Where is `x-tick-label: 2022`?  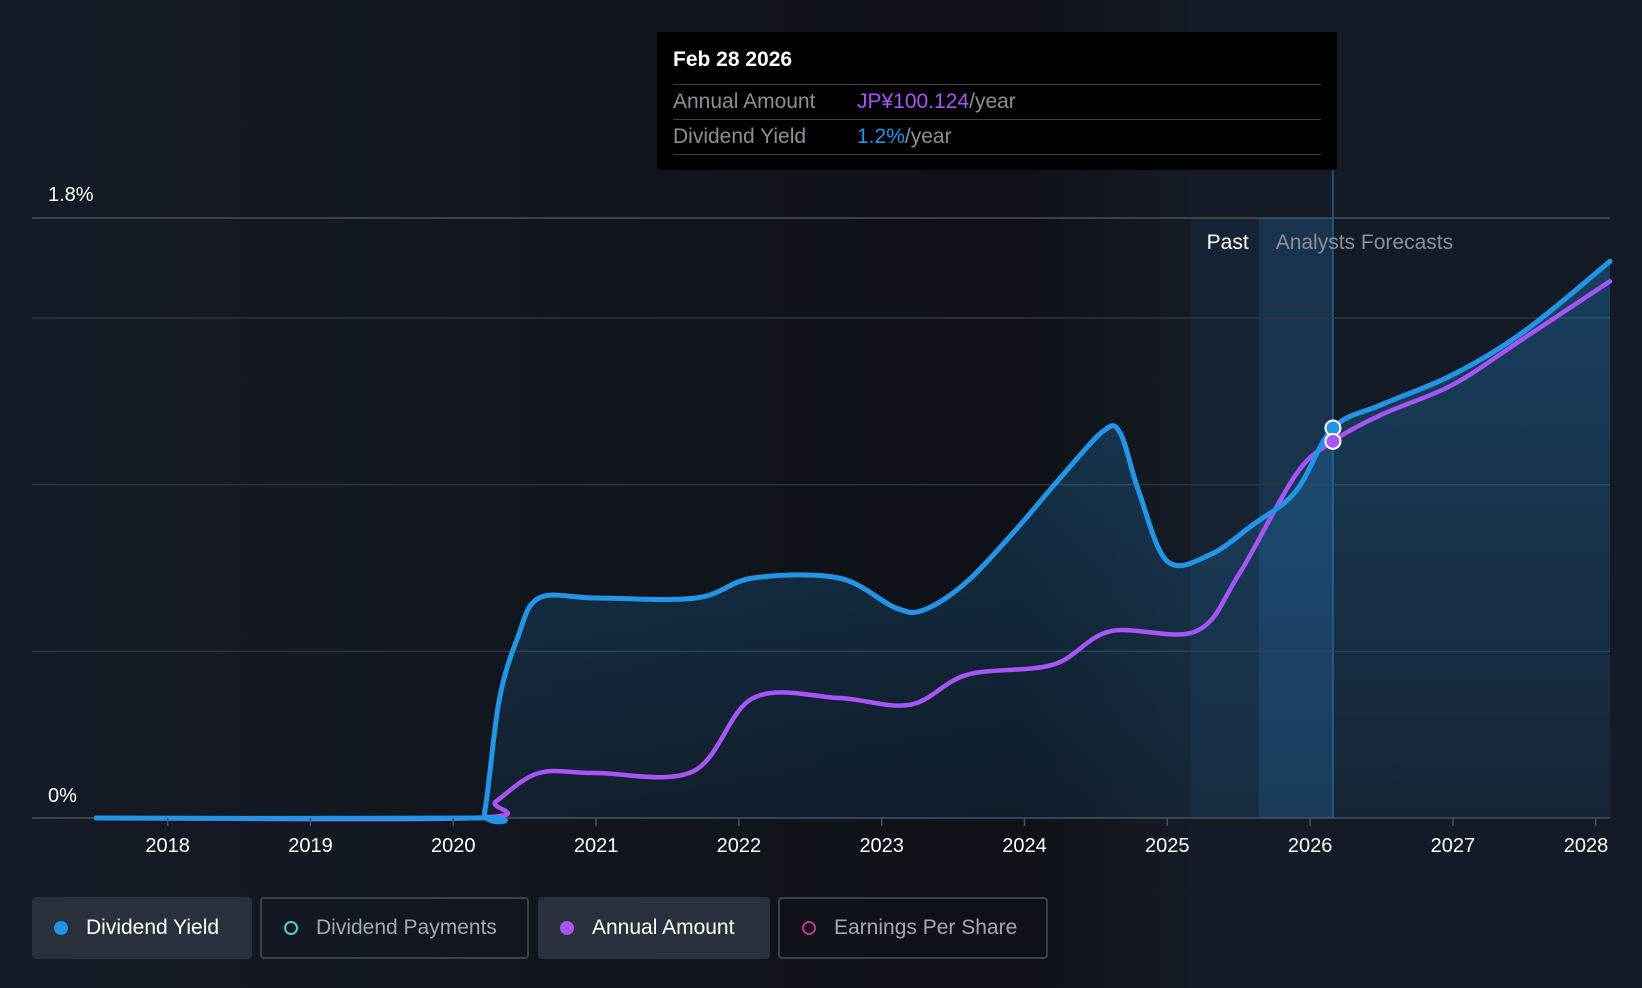 x-tick-label: 2022 is located at coordinates (739, 846).